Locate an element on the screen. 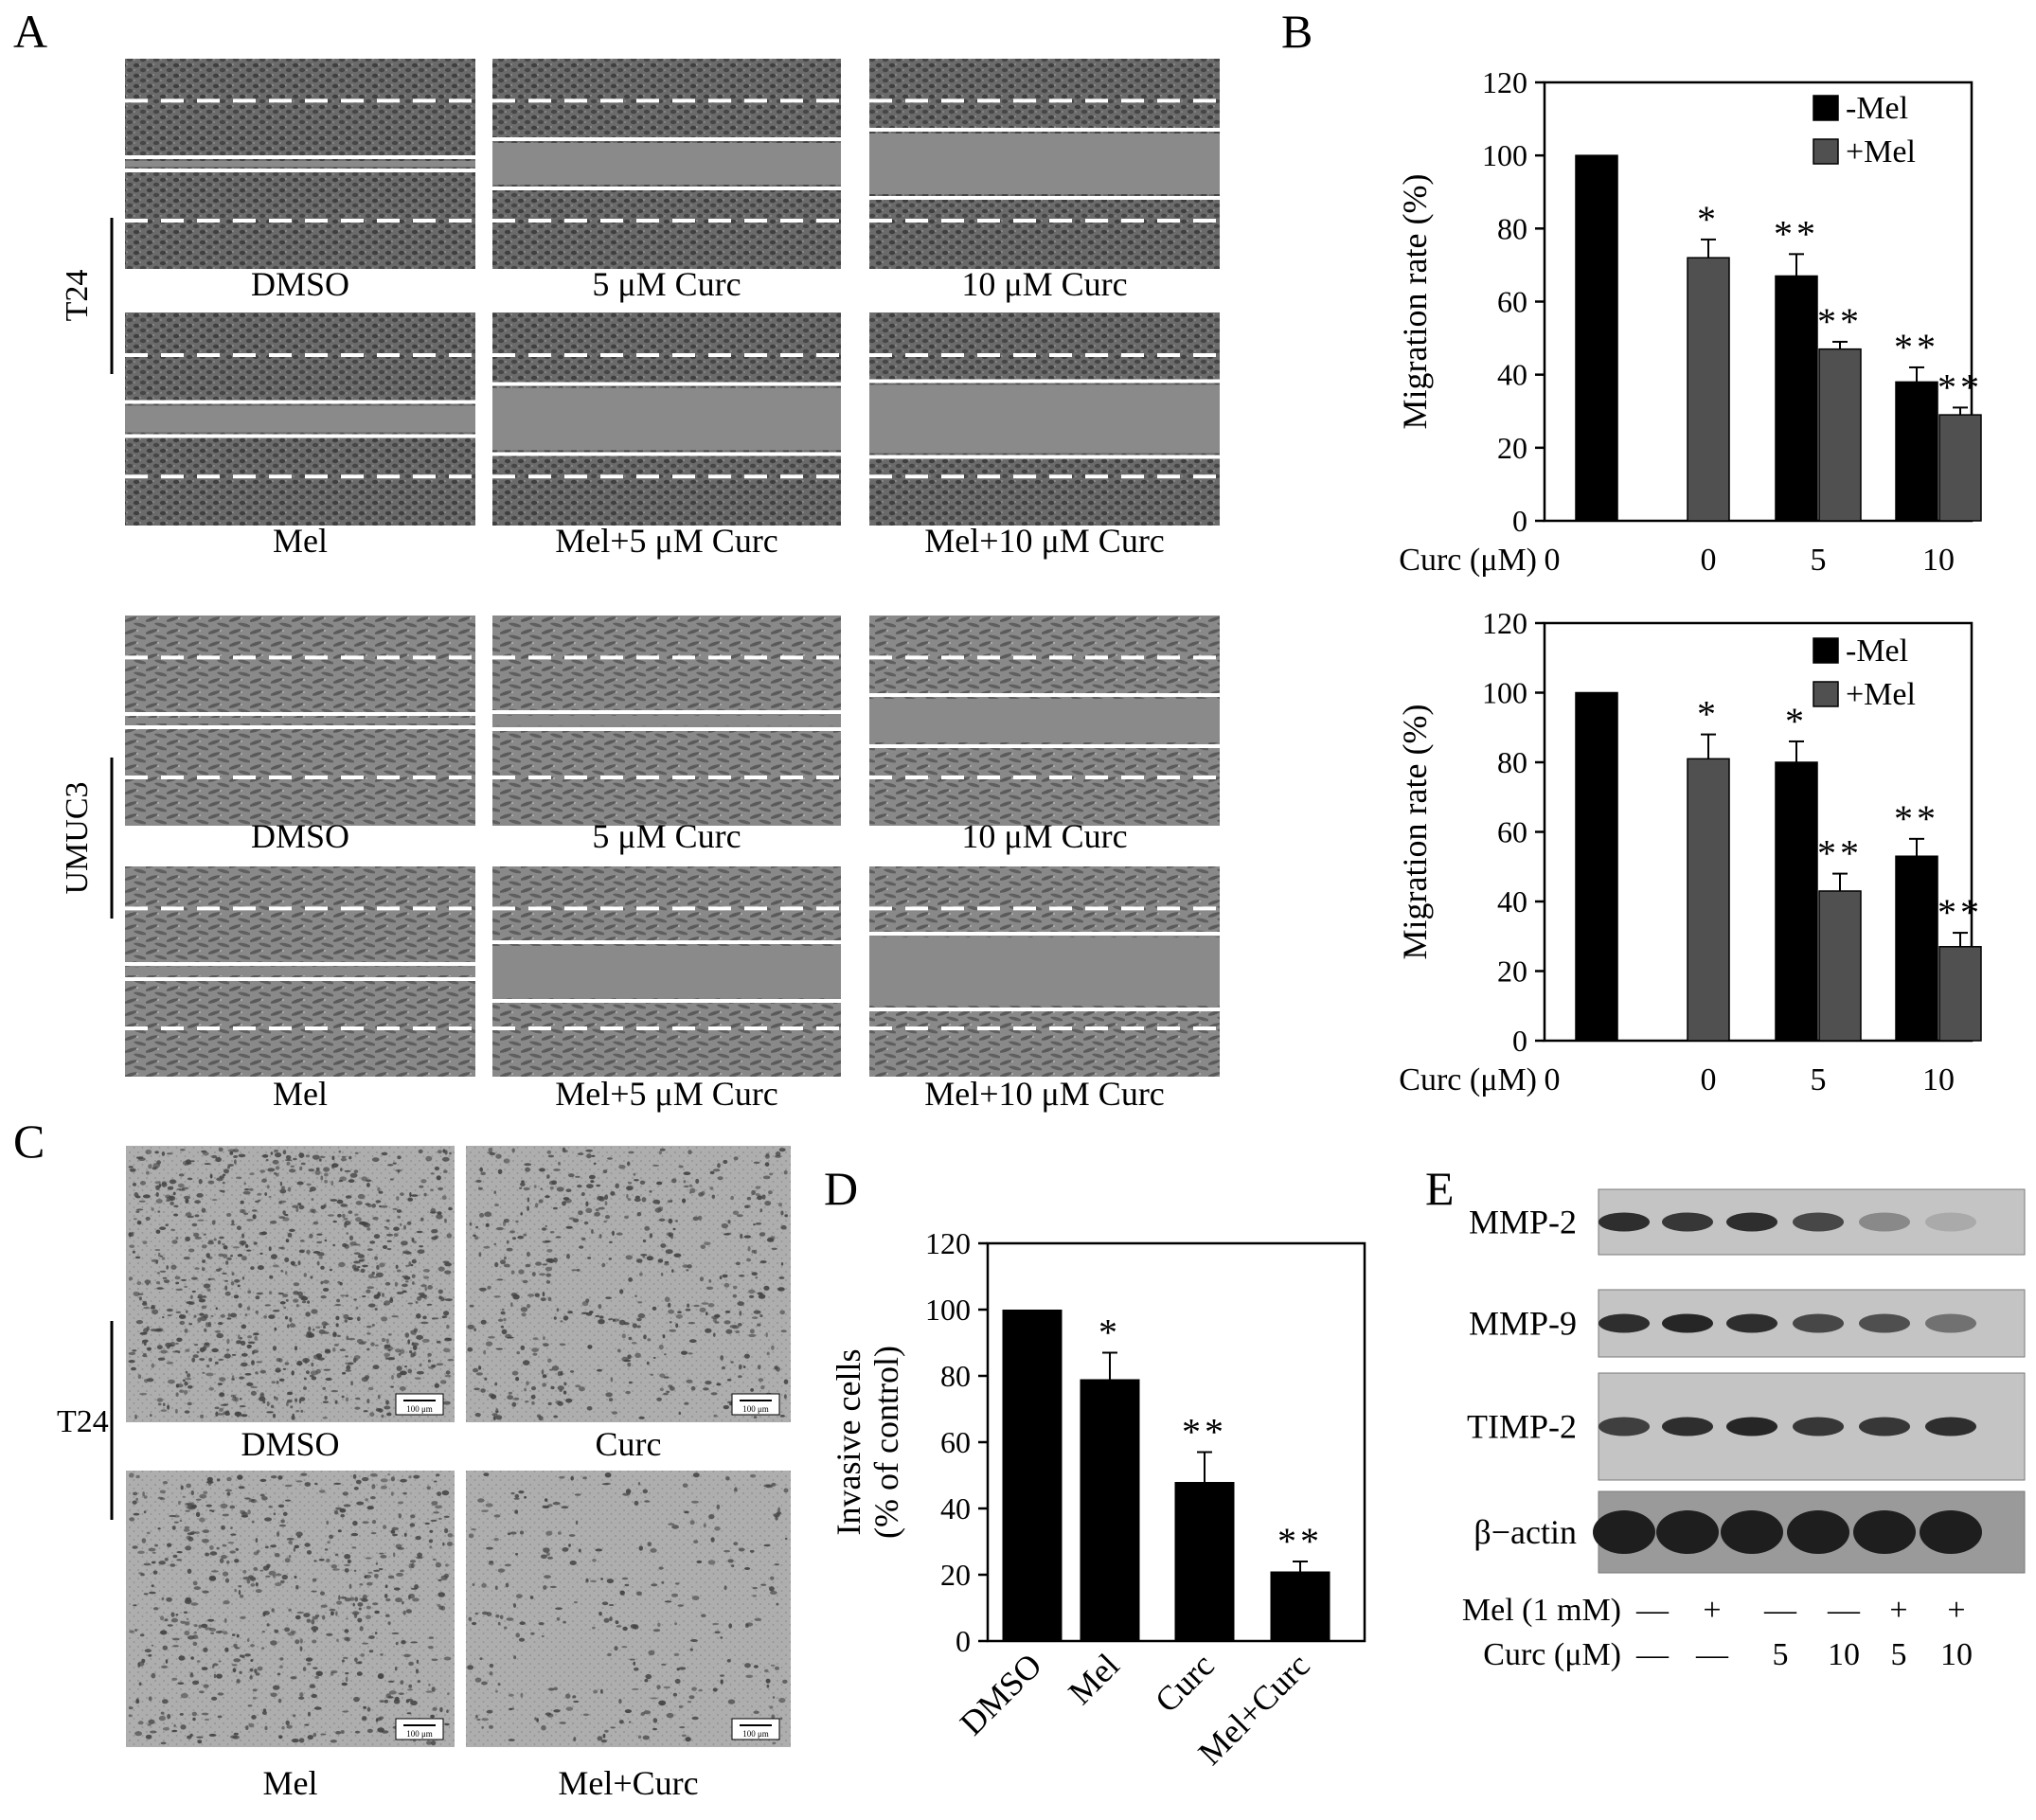 This screenshot has height=1820, width=2036. wound-gap is located at coordinates (300, 720).